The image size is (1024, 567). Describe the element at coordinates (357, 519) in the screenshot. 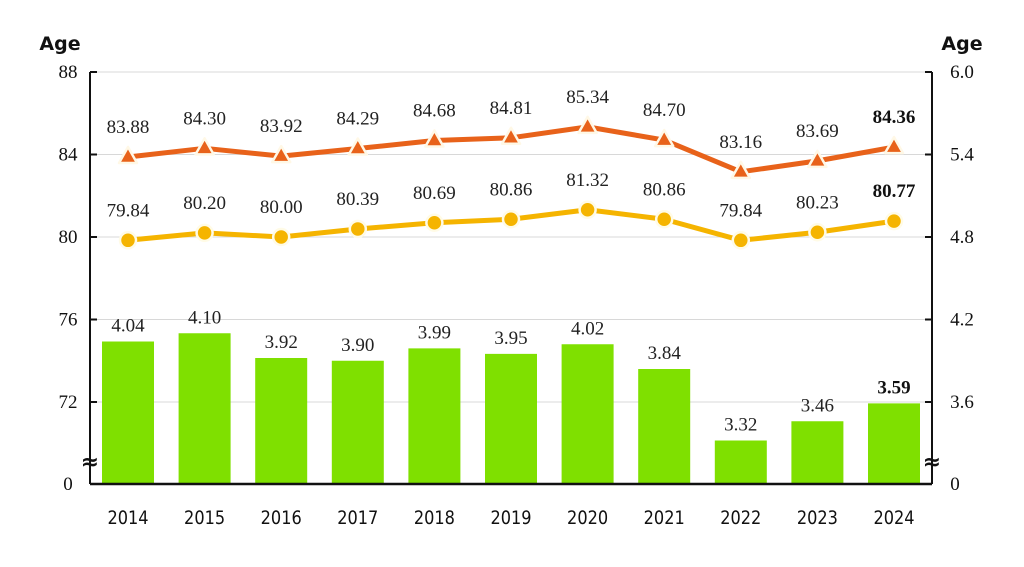

I see `x-tick-label: 2017` at that location.